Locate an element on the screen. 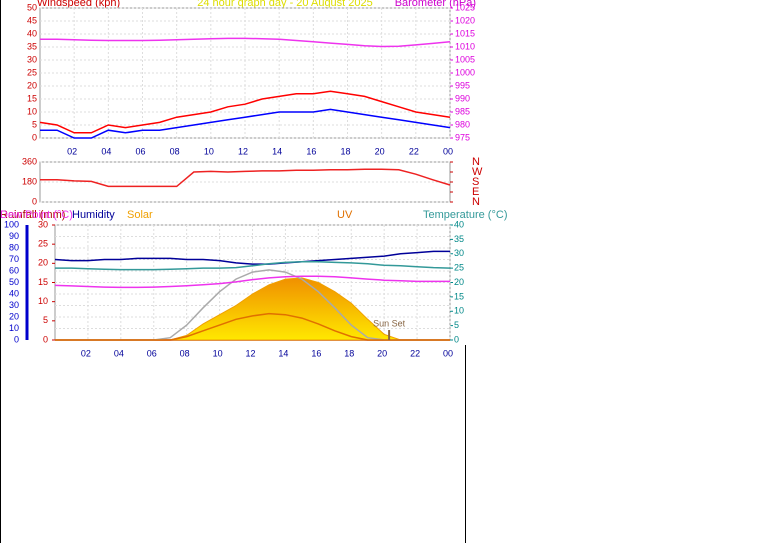 This screenshot has width=761, height=543. y2-tick-label: 1010 is located at coordinates (465, 46).